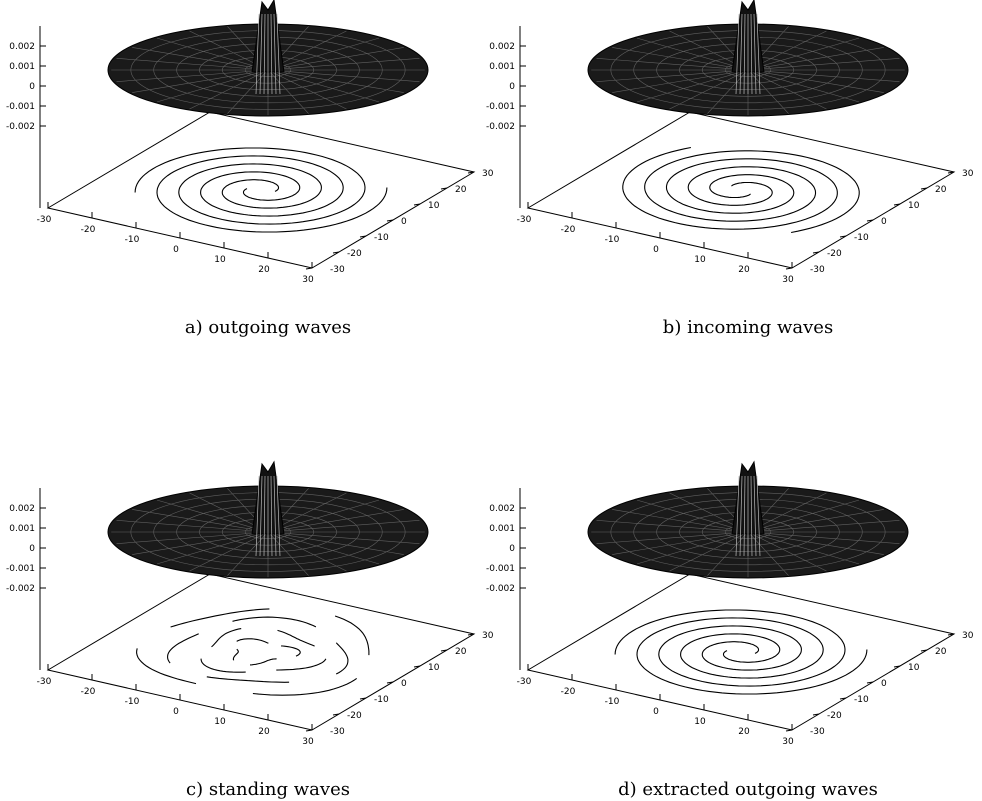 The image size is (982, 801). Describe the element at coordinates (861, 238) in the screenshot. I see `y-tick-label: -10` at that location.